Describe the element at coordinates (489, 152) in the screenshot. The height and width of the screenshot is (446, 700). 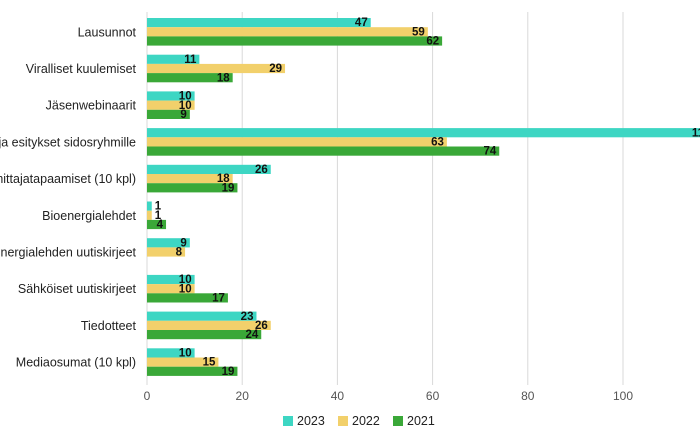
I see `data-label: 74` at that location.